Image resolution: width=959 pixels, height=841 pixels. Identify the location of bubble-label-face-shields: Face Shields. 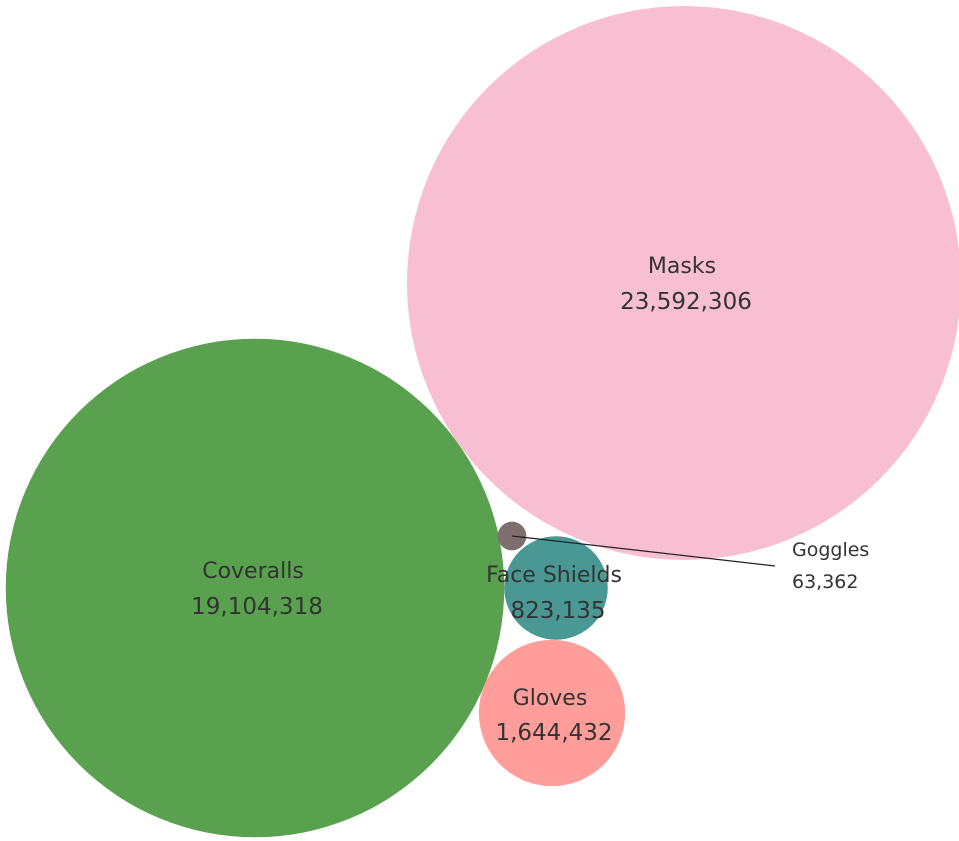
(554, 575).